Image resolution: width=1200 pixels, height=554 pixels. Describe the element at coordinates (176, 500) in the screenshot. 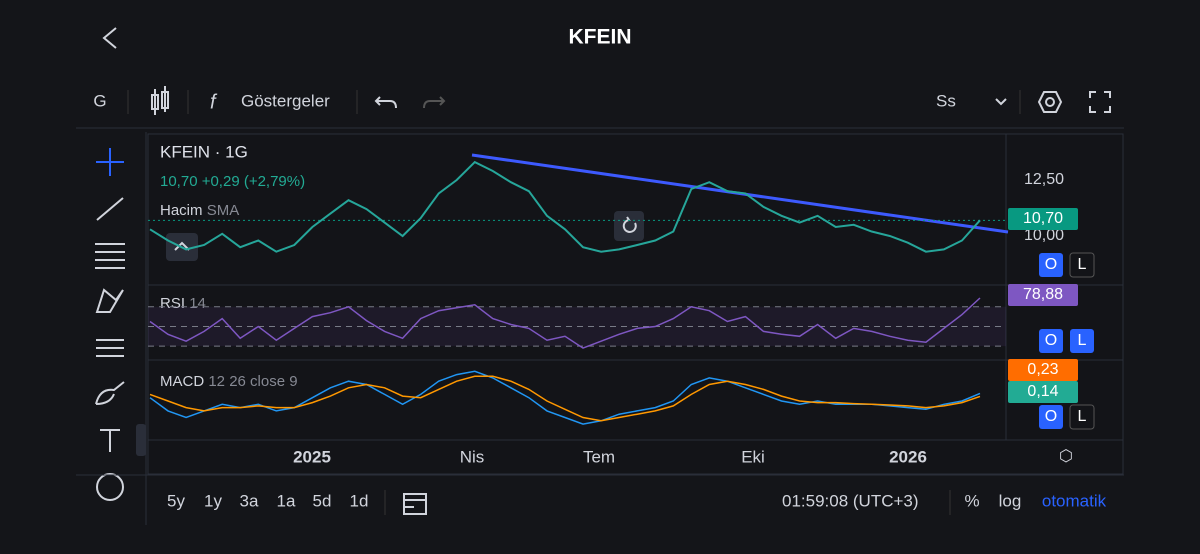

I see `range-button: 5y` at that location.